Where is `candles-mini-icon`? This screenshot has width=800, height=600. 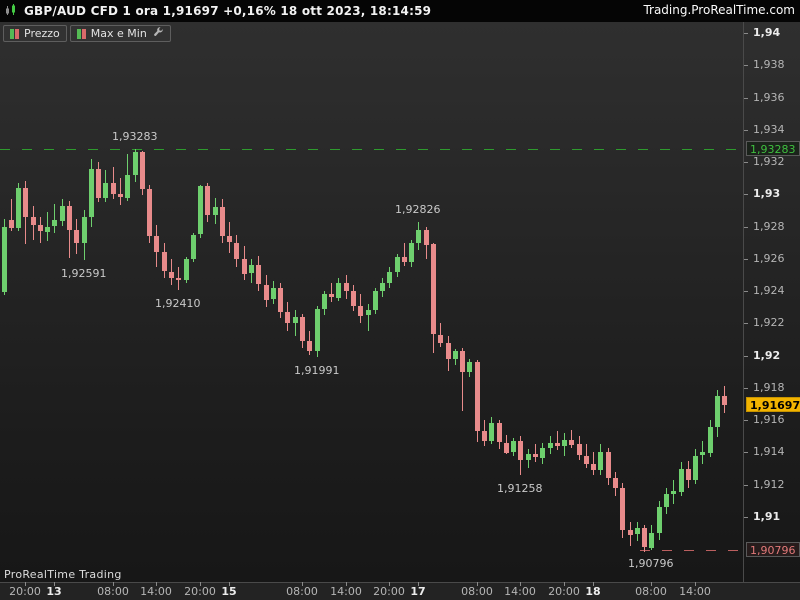
candles-mini-icon is located at coordinates (14, 33).